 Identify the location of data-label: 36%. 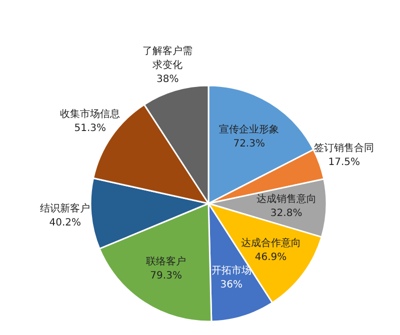
(231, 284).